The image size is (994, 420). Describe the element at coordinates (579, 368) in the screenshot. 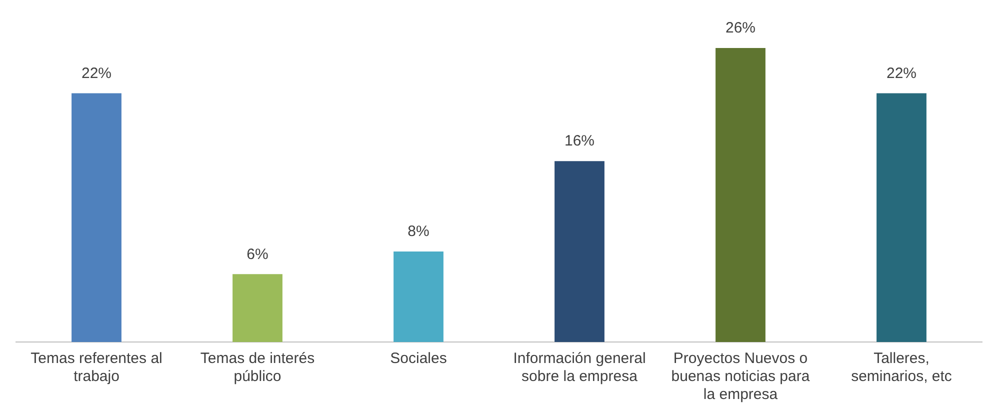

I see `x-tick-label: Información general sobre la empresa` at that location.